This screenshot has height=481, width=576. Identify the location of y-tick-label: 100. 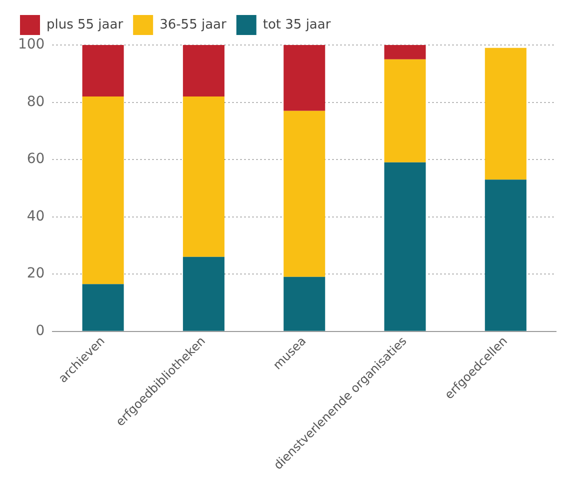
(31, 44).